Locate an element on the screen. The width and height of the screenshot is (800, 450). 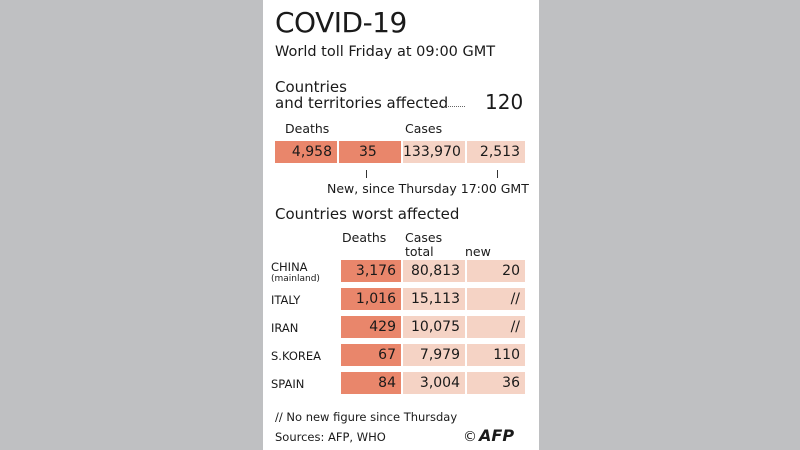
countries-label-line1: Countries is located at coordinates (311, 87).